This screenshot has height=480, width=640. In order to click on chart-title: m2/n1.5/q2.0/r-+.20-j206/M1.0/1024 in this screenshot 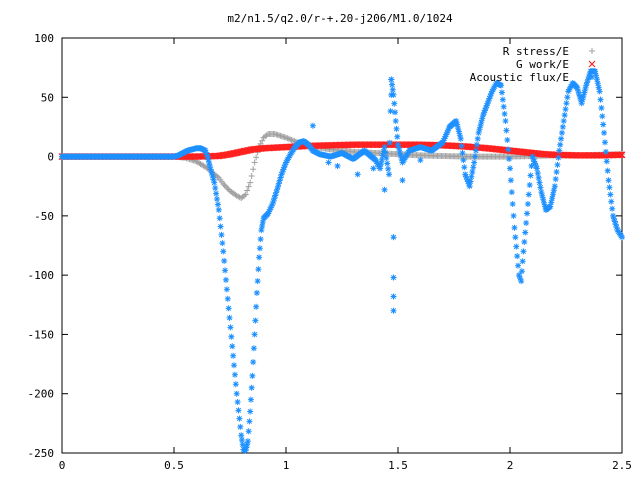, I will do `click(340, 18)`.